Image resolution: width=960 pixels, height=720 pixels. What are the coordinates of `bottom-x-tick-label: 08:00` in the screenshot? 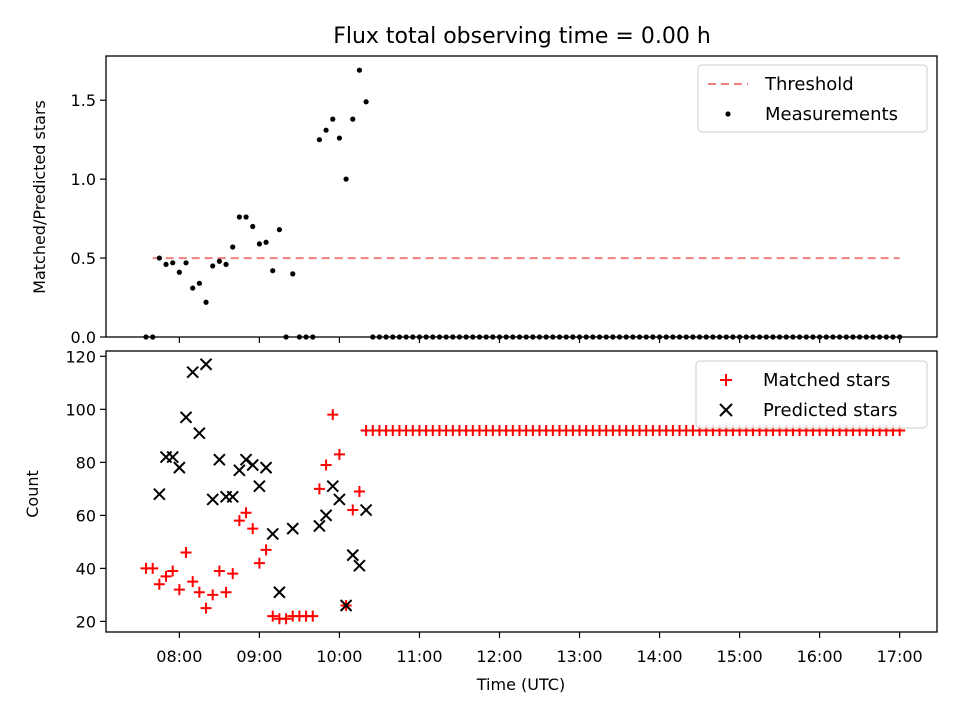 It's located at (179, 656).